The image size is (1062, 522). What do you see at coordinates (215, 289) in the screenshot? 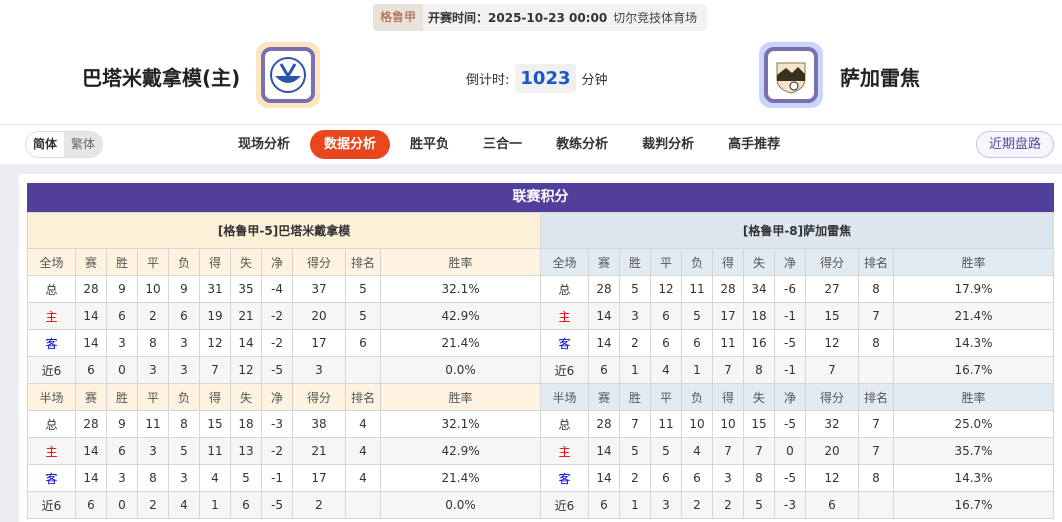
I see `cell: 31` at bounding box center [215, 289].